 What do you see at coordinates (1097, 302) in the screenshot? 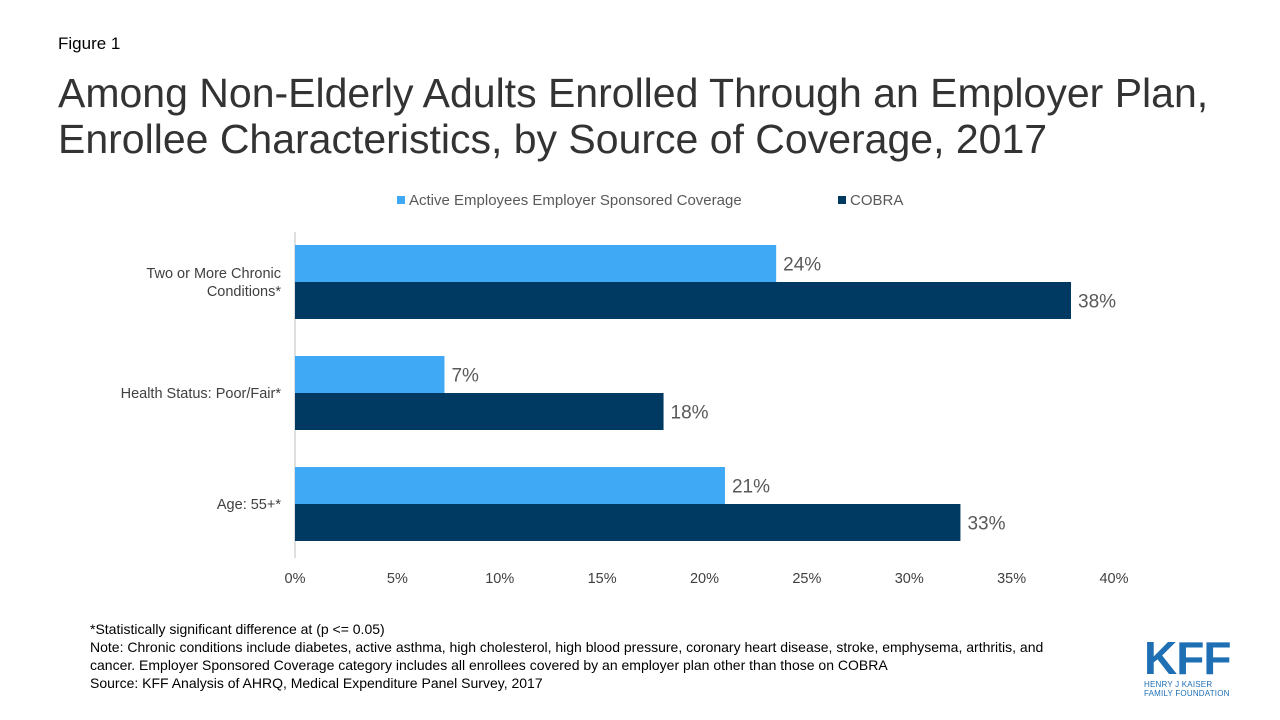
I see `data-label-cobra-0: 38%` at bounding box center [1097, 302].